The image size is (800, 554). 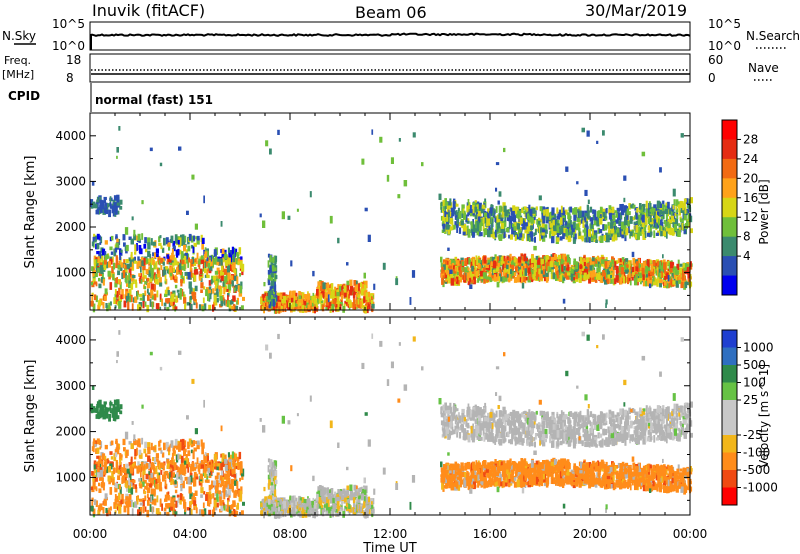 What do you see at coordinates (747, 256) in the screenshot?
I see `colorbar-tick-label: 4` at bounding box center [747, 256].